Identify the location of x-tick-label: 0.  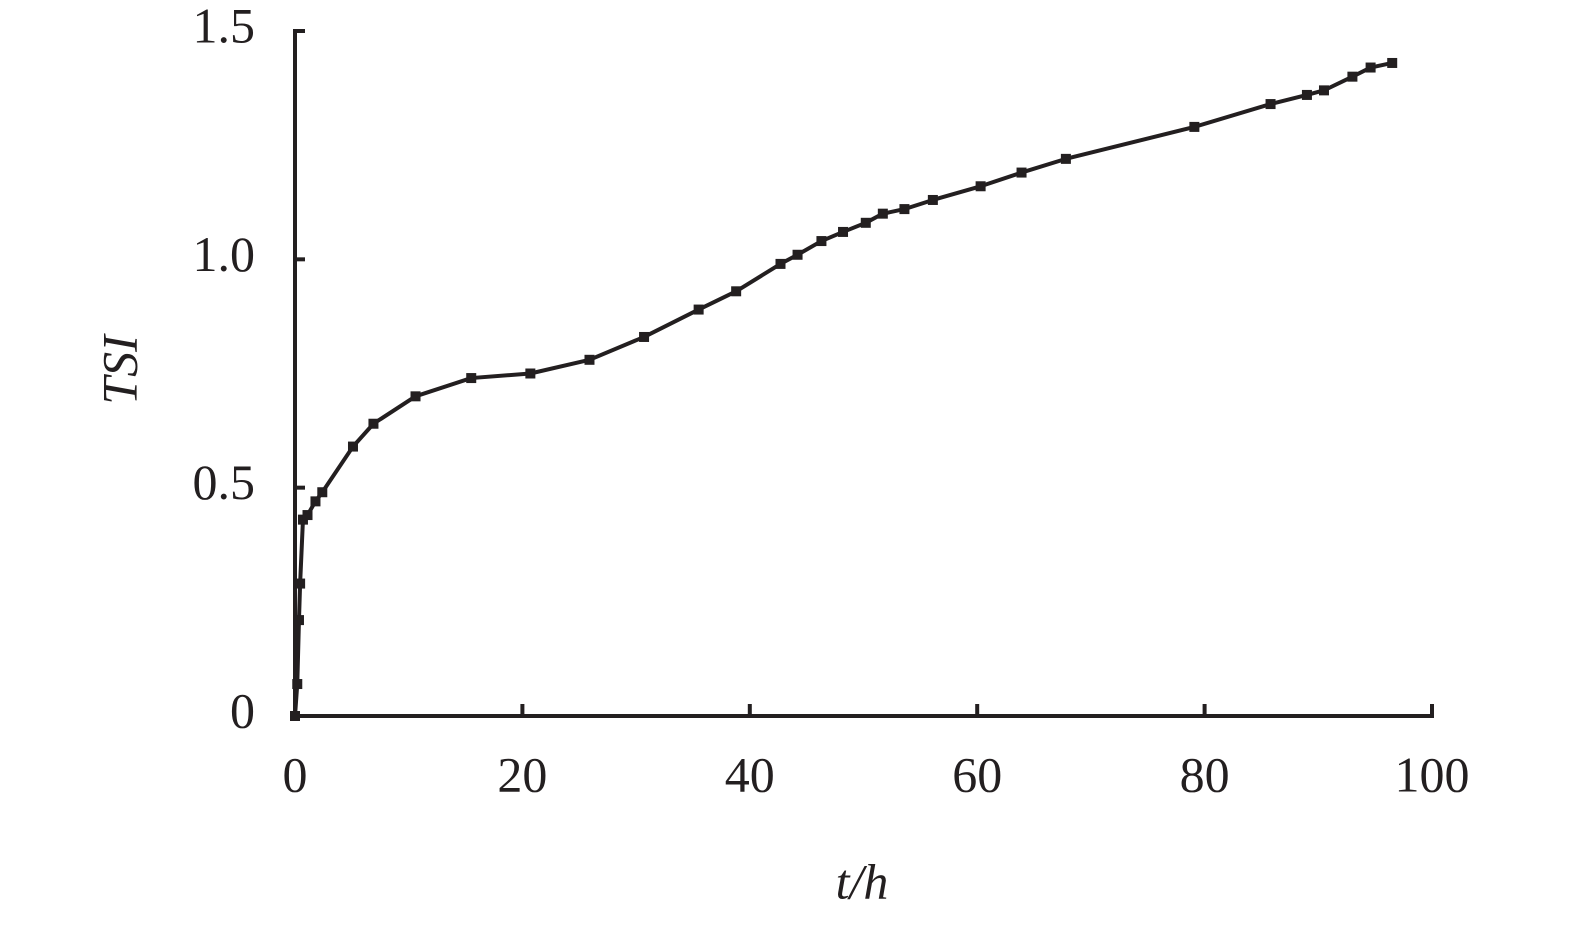
(295, 774).